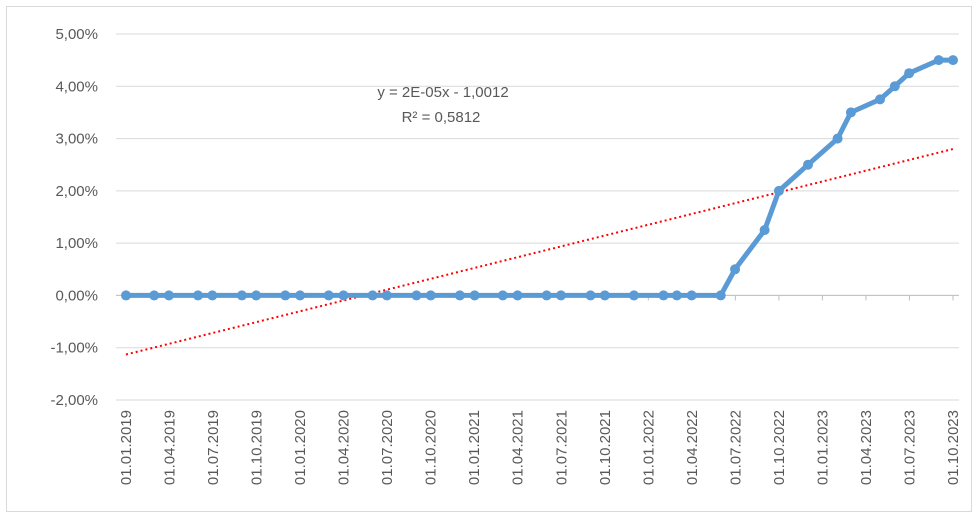  I want to click on y-tick-label: -1,00%, so click(74, 348).